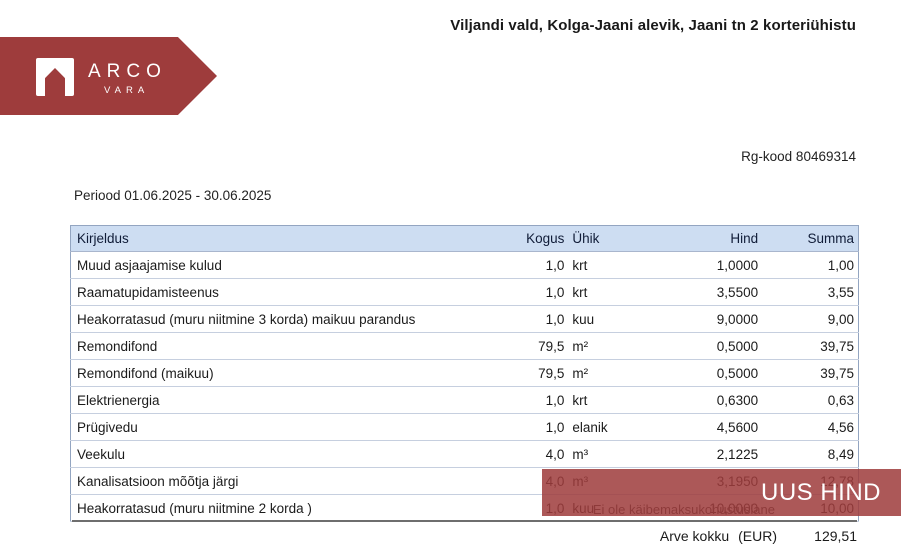  What do you see at coordinates (820, 492) in the screenshot?
I see `uus-hind-label: UUS HIND` at bounding box center [820, 492].